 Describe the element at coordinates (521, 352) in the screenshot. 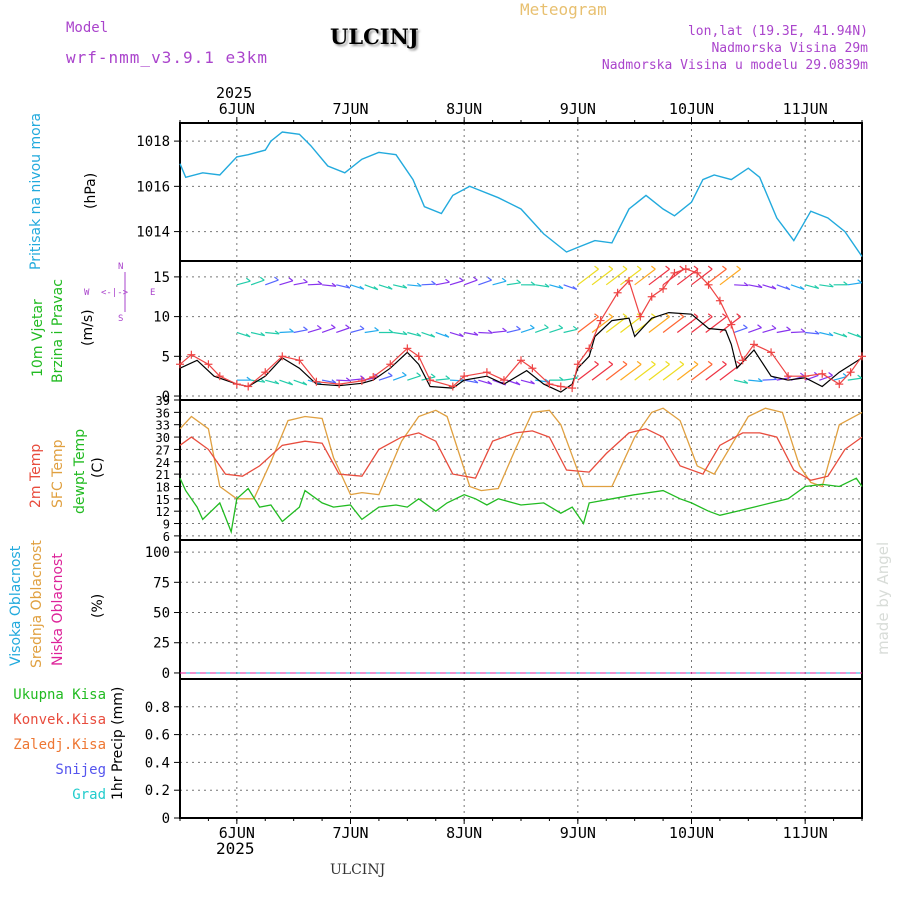

I see `wind-speed-line` at that location.